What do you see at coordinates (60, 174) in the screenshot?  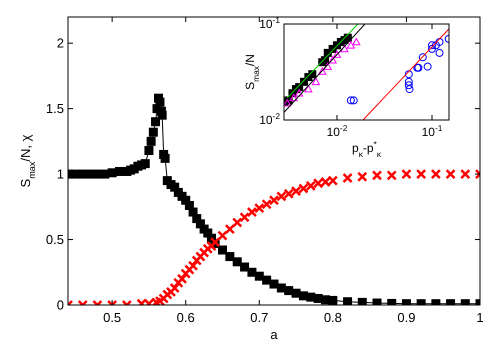 I see `y-tick-label: 1` at bounding box center [60, 174].